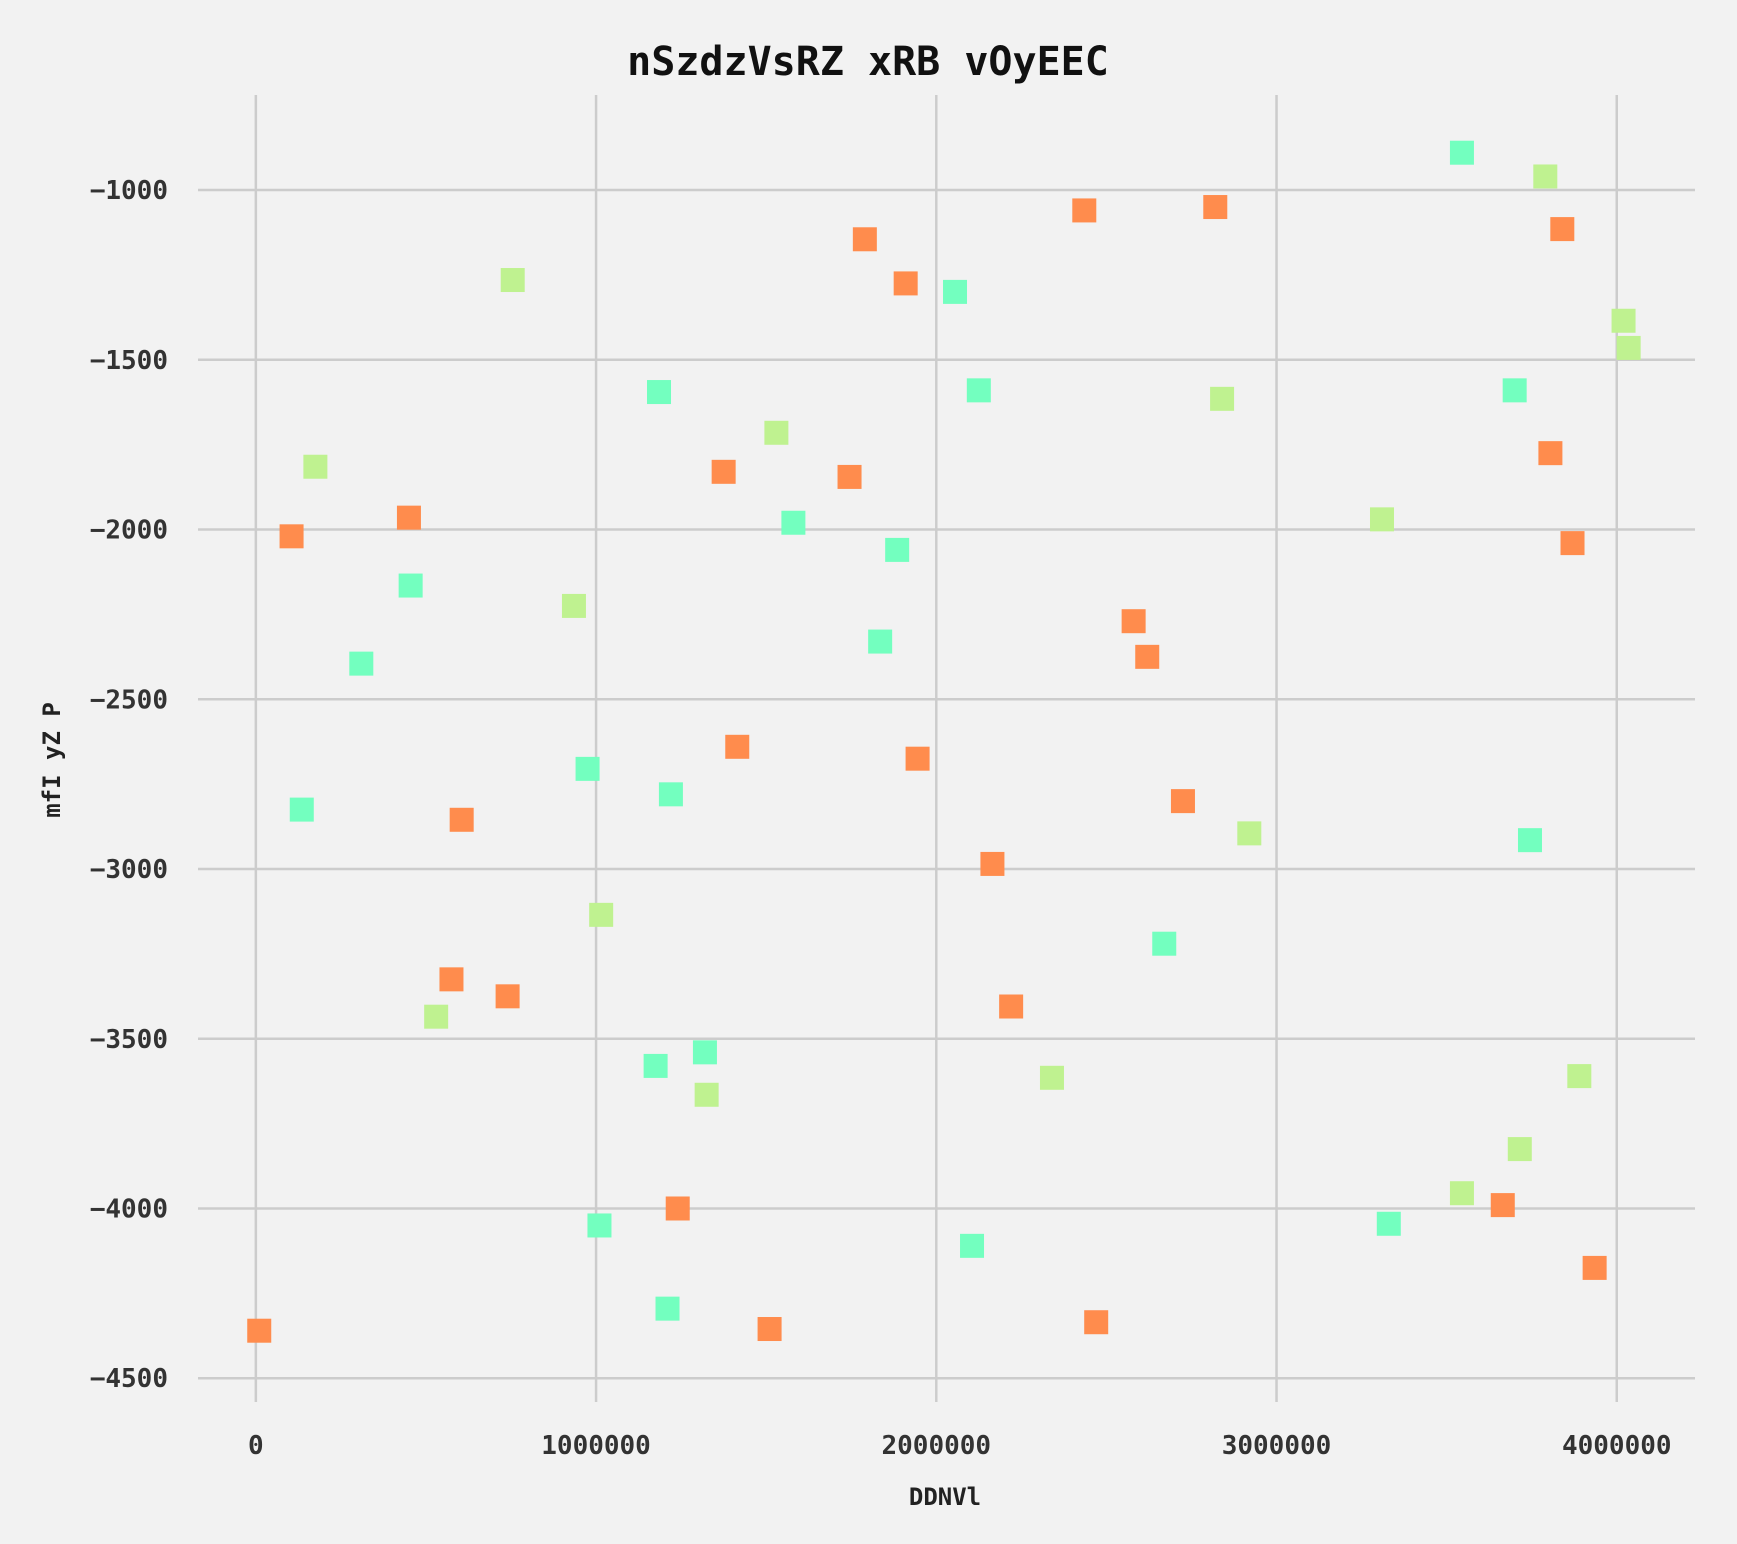 The width and height of the screenshot is (1737, 1544). What do you see at coordinates (596, 1446) in the screenshot?
I see `x-tick-label: 1000000` at bounding box center [596, 1446].